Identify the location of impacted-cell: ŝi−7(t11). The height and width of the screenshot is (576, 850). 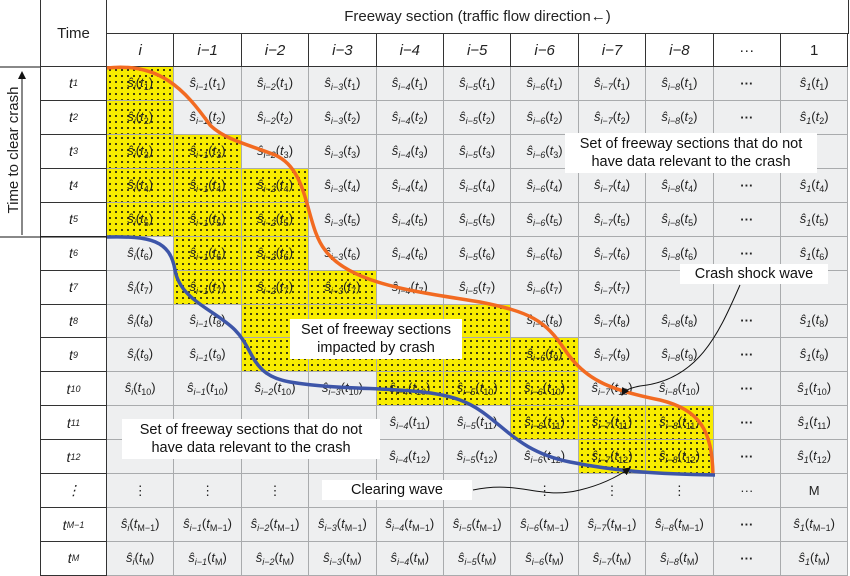
(612, 423).